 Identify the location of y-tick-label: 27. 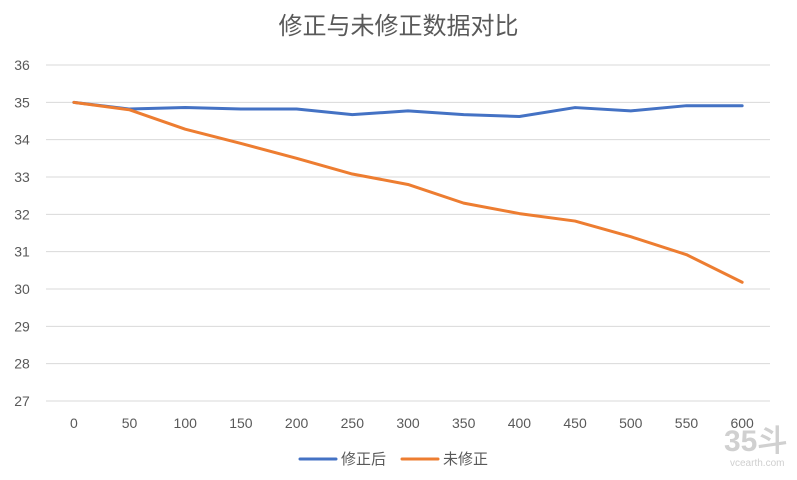
(22, 401).